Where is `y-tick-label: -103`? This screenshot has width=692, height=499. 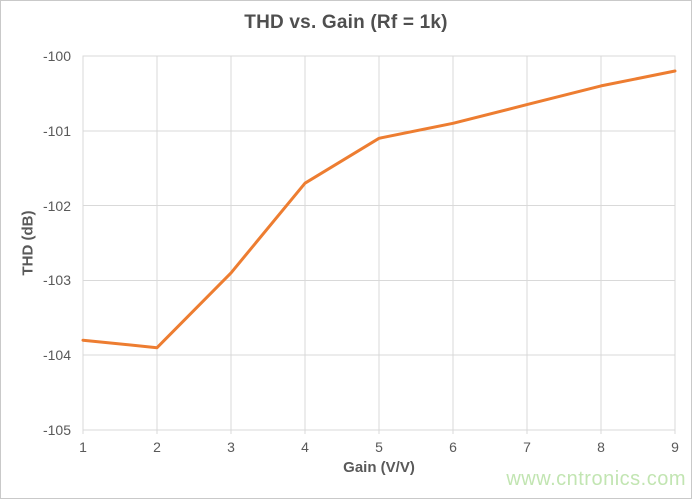
y-tick-label: -103 is located at coordinates (56, 280).